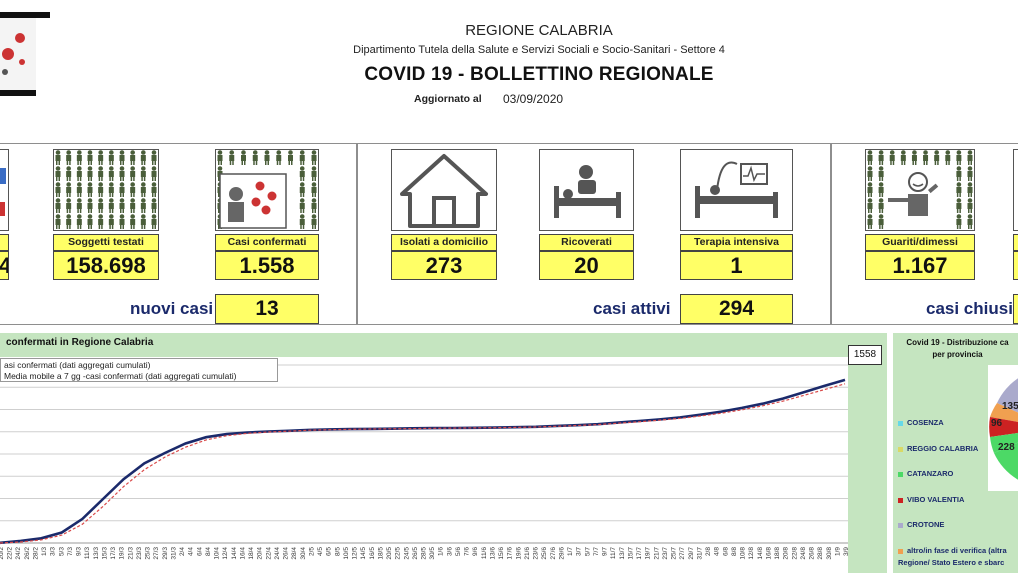  What do you see at coordinates (444, 242) in the screenshot?
I see `isolati-label: Isolati a domicilio` at bounding box center [444, 242].